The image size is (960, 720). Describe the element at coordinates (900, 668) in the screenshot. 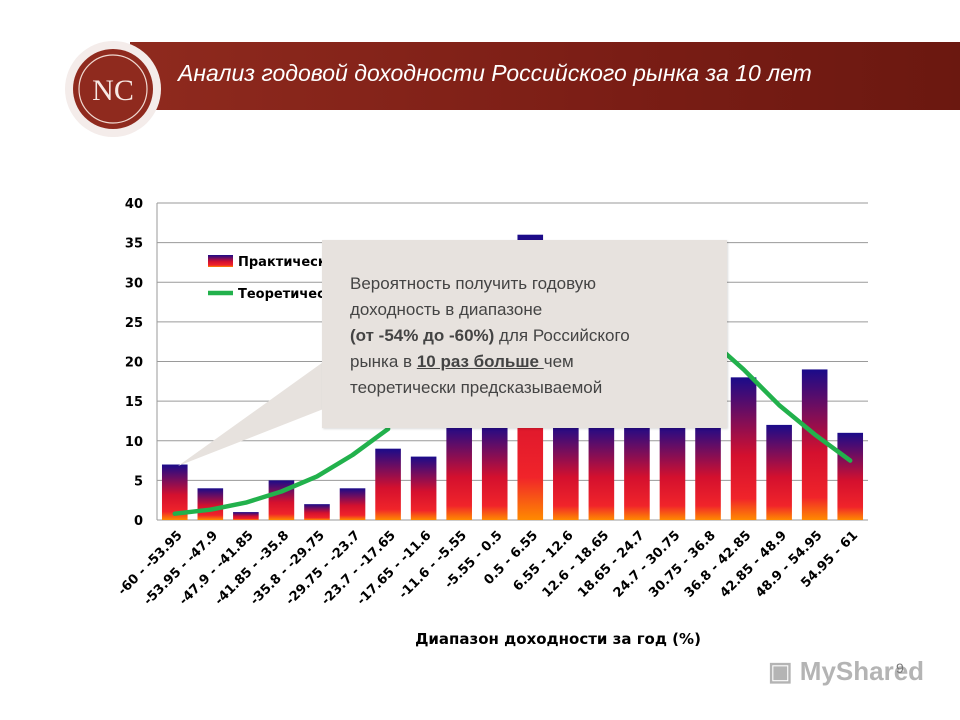

I see `page-number: 9` at that location.